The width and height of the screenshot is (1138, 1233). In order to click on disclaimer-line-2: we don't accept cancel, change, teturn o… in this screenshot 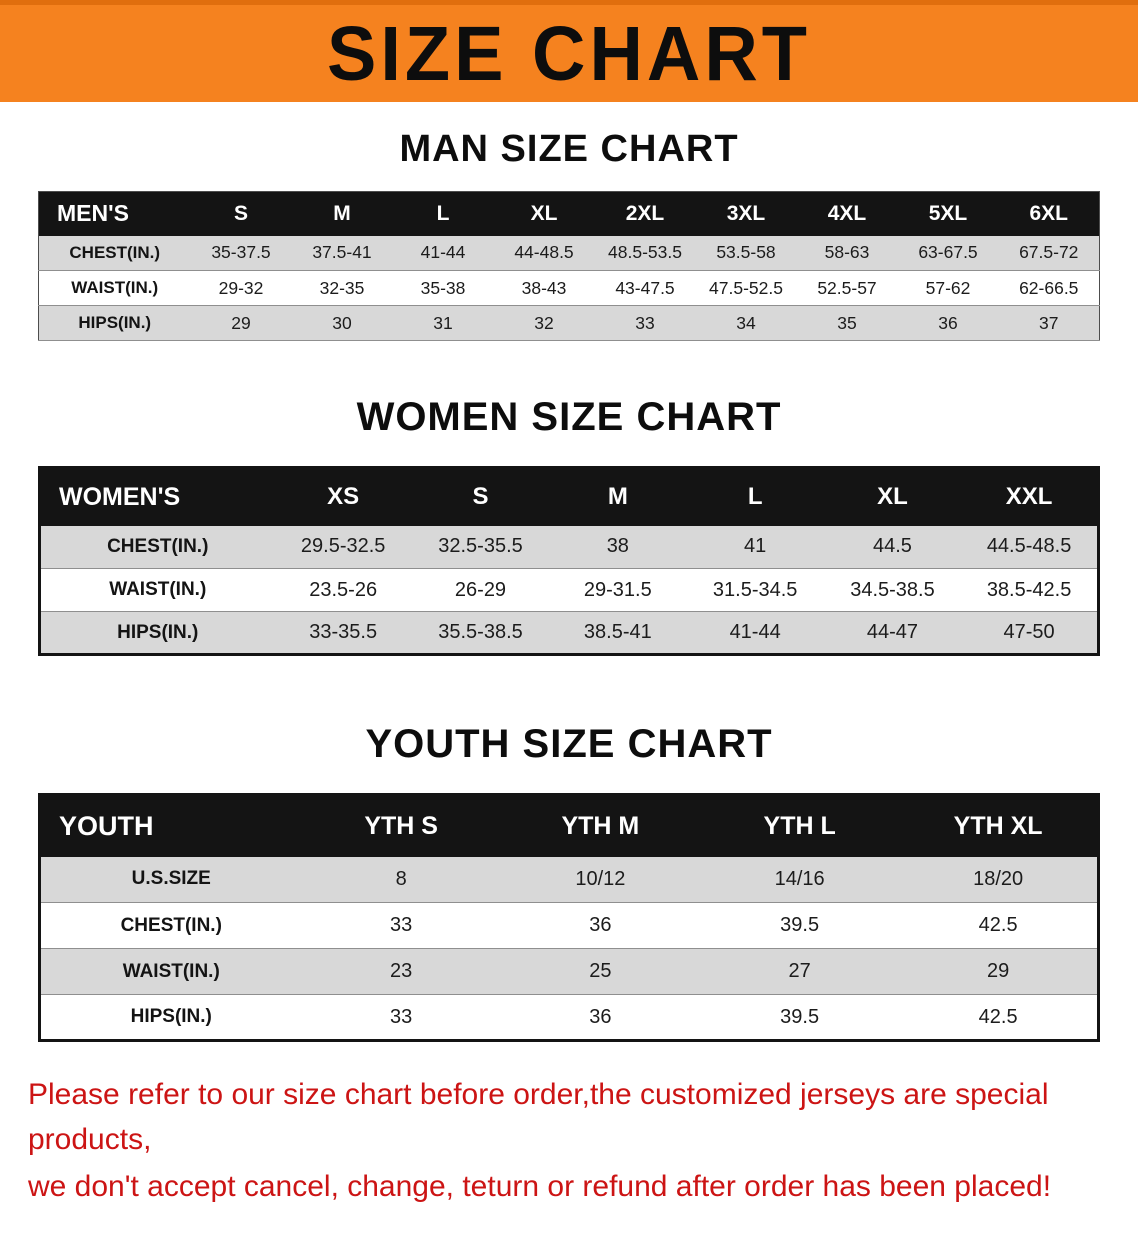, I will do `click(540, 1186)`.